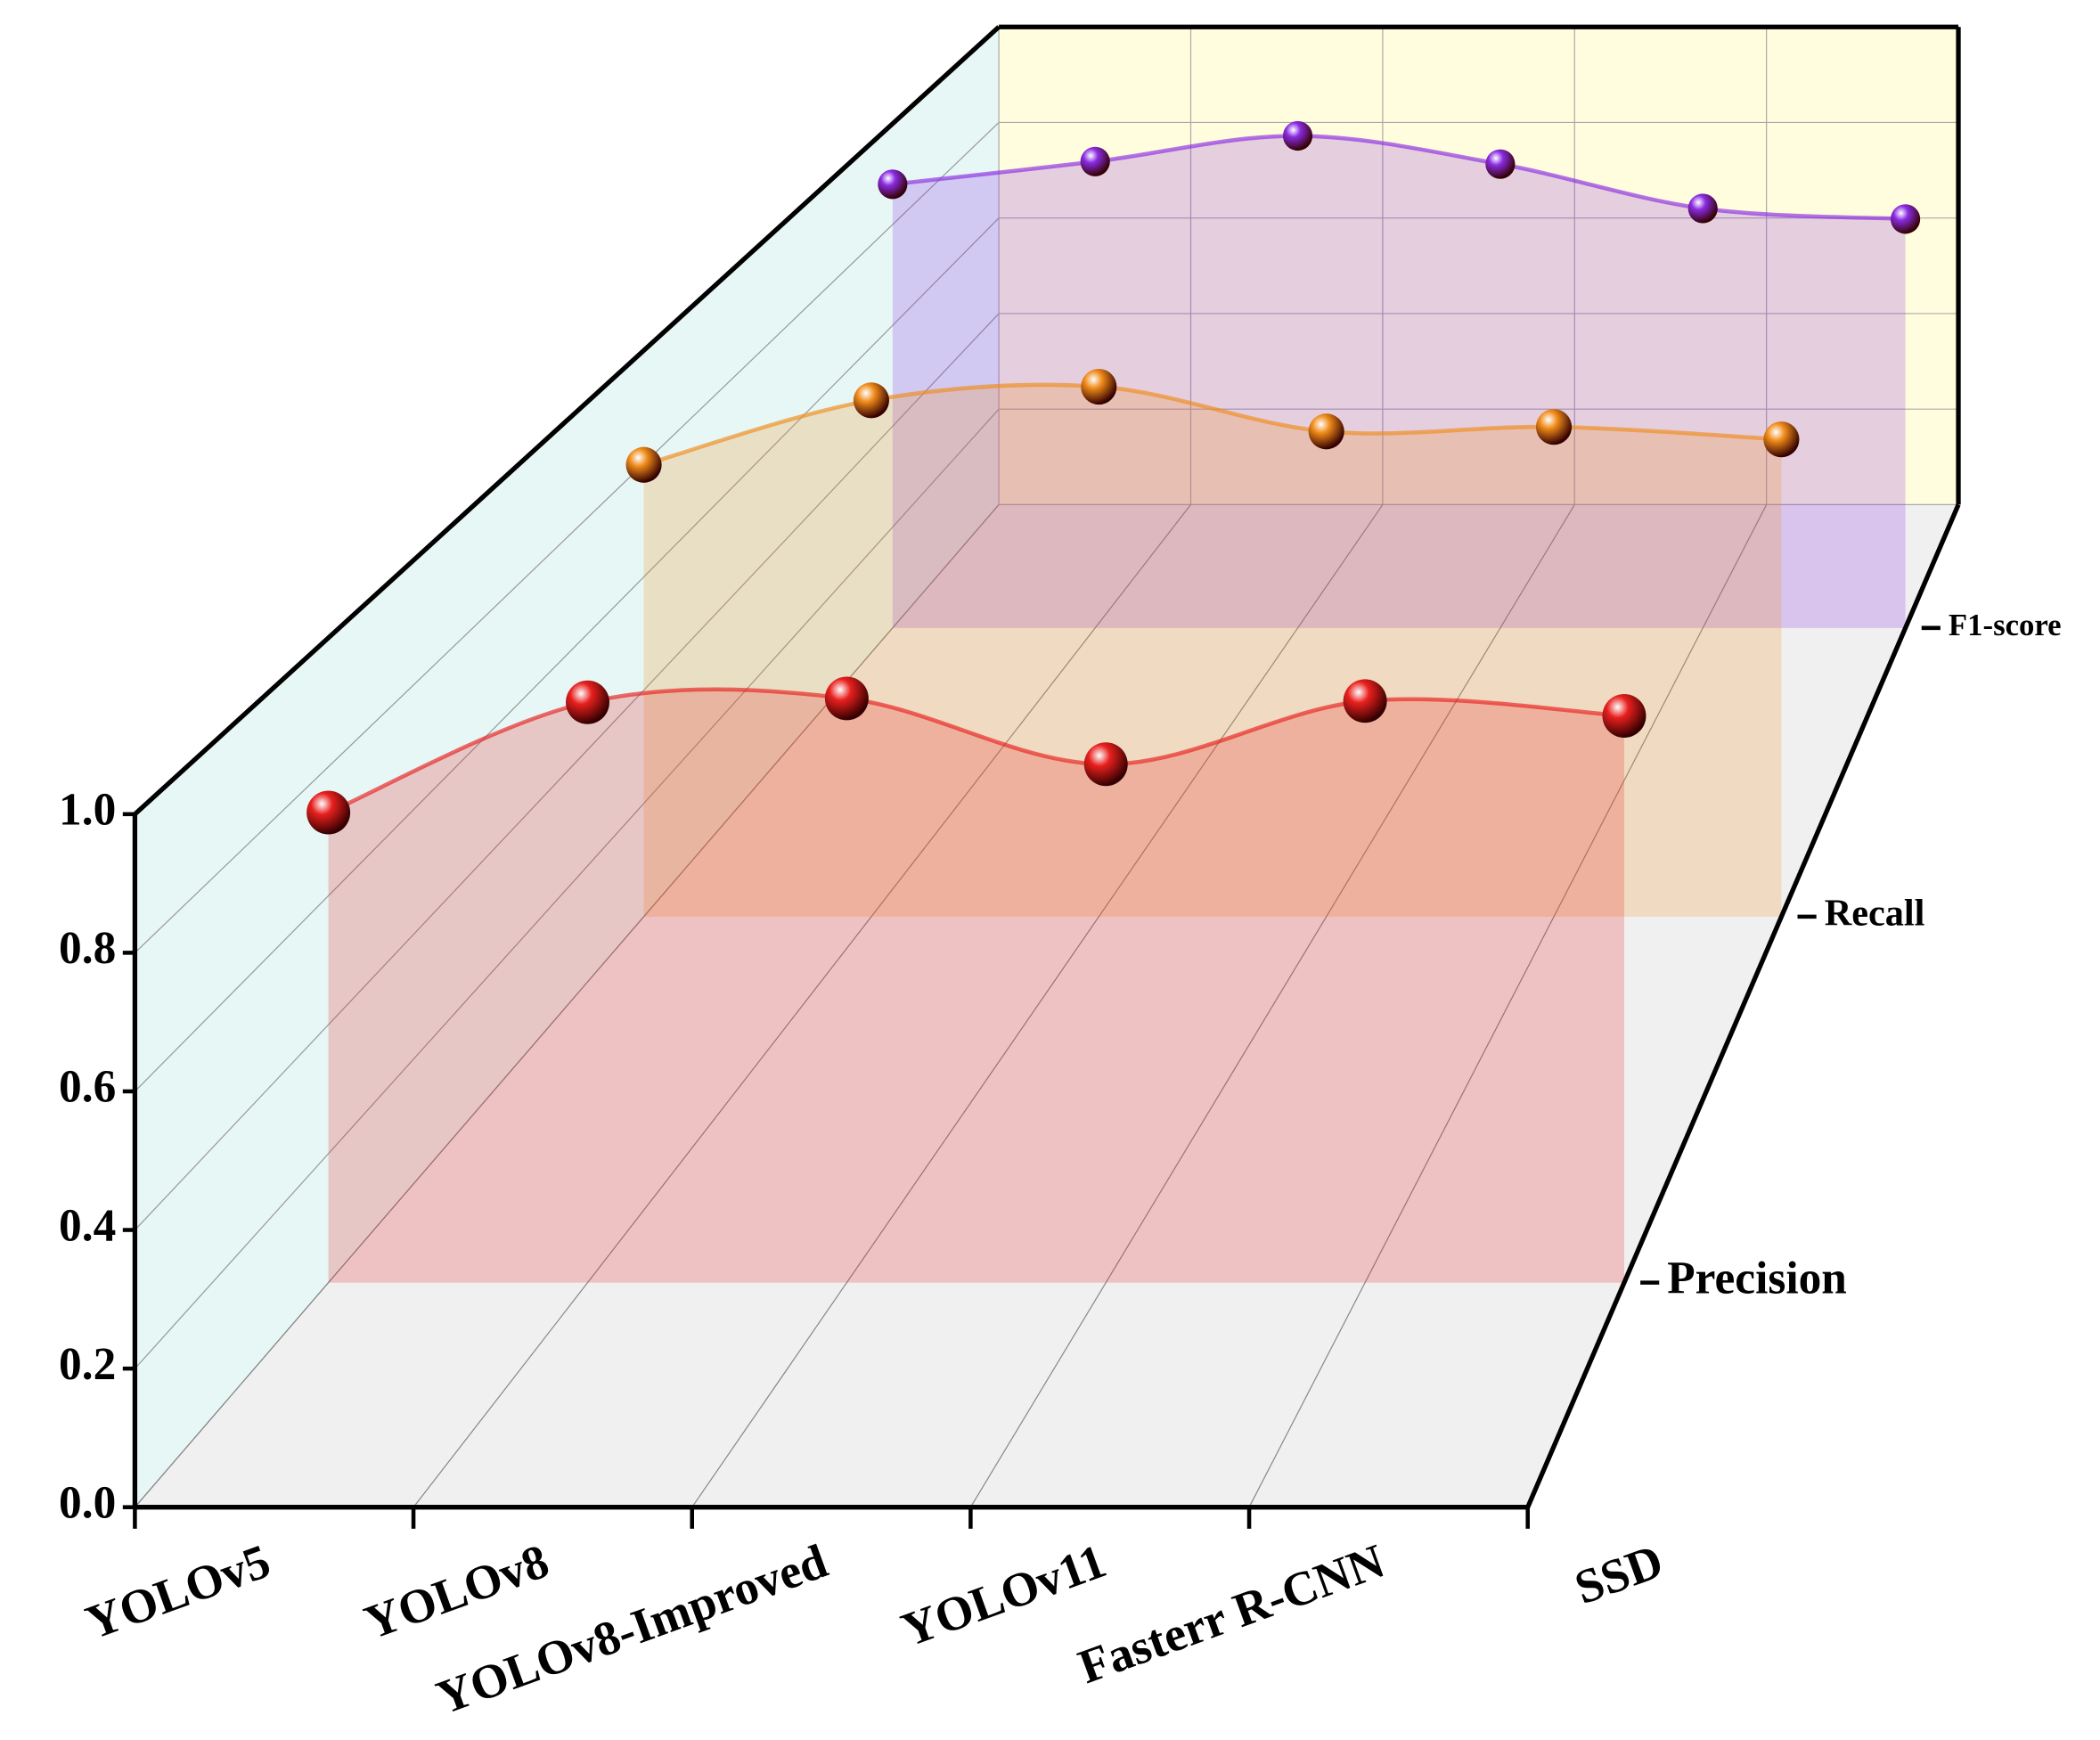 The height and width of the screenshot is (1740, 2100). I want to click on x-tick-label: YOLOv5, so click(178, 1592).